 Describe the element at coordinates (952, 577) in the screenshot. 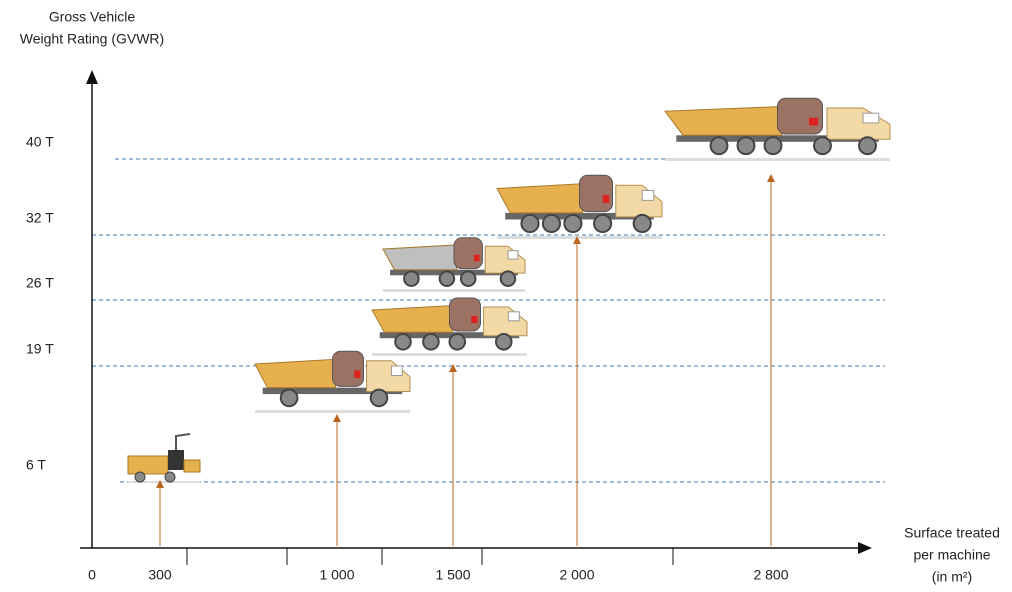

I see `x-label: (in m²)` at that location.